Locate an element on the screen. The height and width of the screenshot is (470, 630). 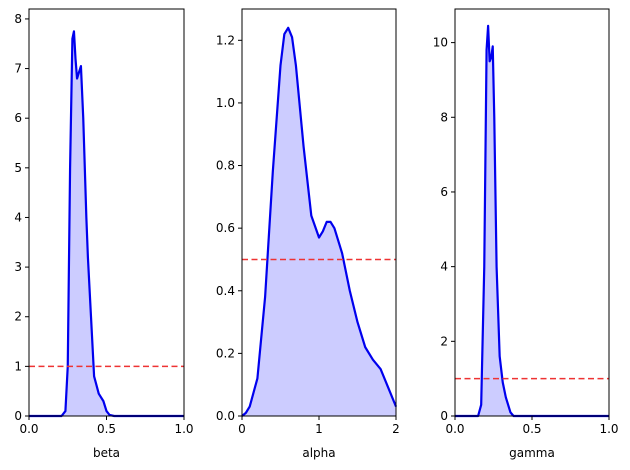
y-tick-label: 1 is located at coordinates (18, 366).